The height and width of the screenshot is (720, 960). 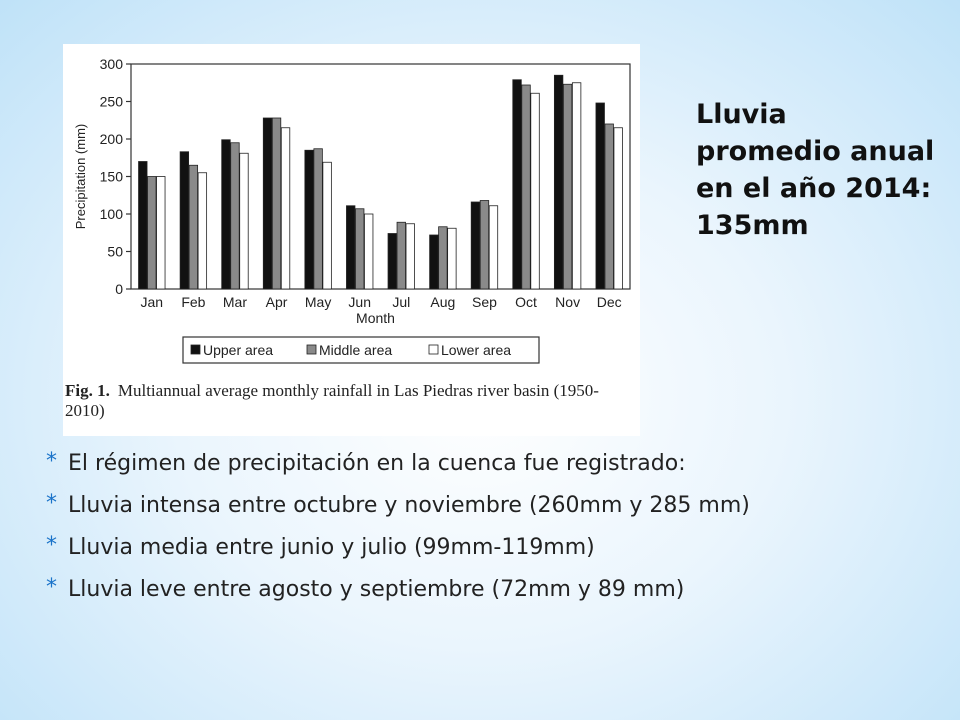 I want to click on legend-label: Upper area, so click(x=238, y=350).